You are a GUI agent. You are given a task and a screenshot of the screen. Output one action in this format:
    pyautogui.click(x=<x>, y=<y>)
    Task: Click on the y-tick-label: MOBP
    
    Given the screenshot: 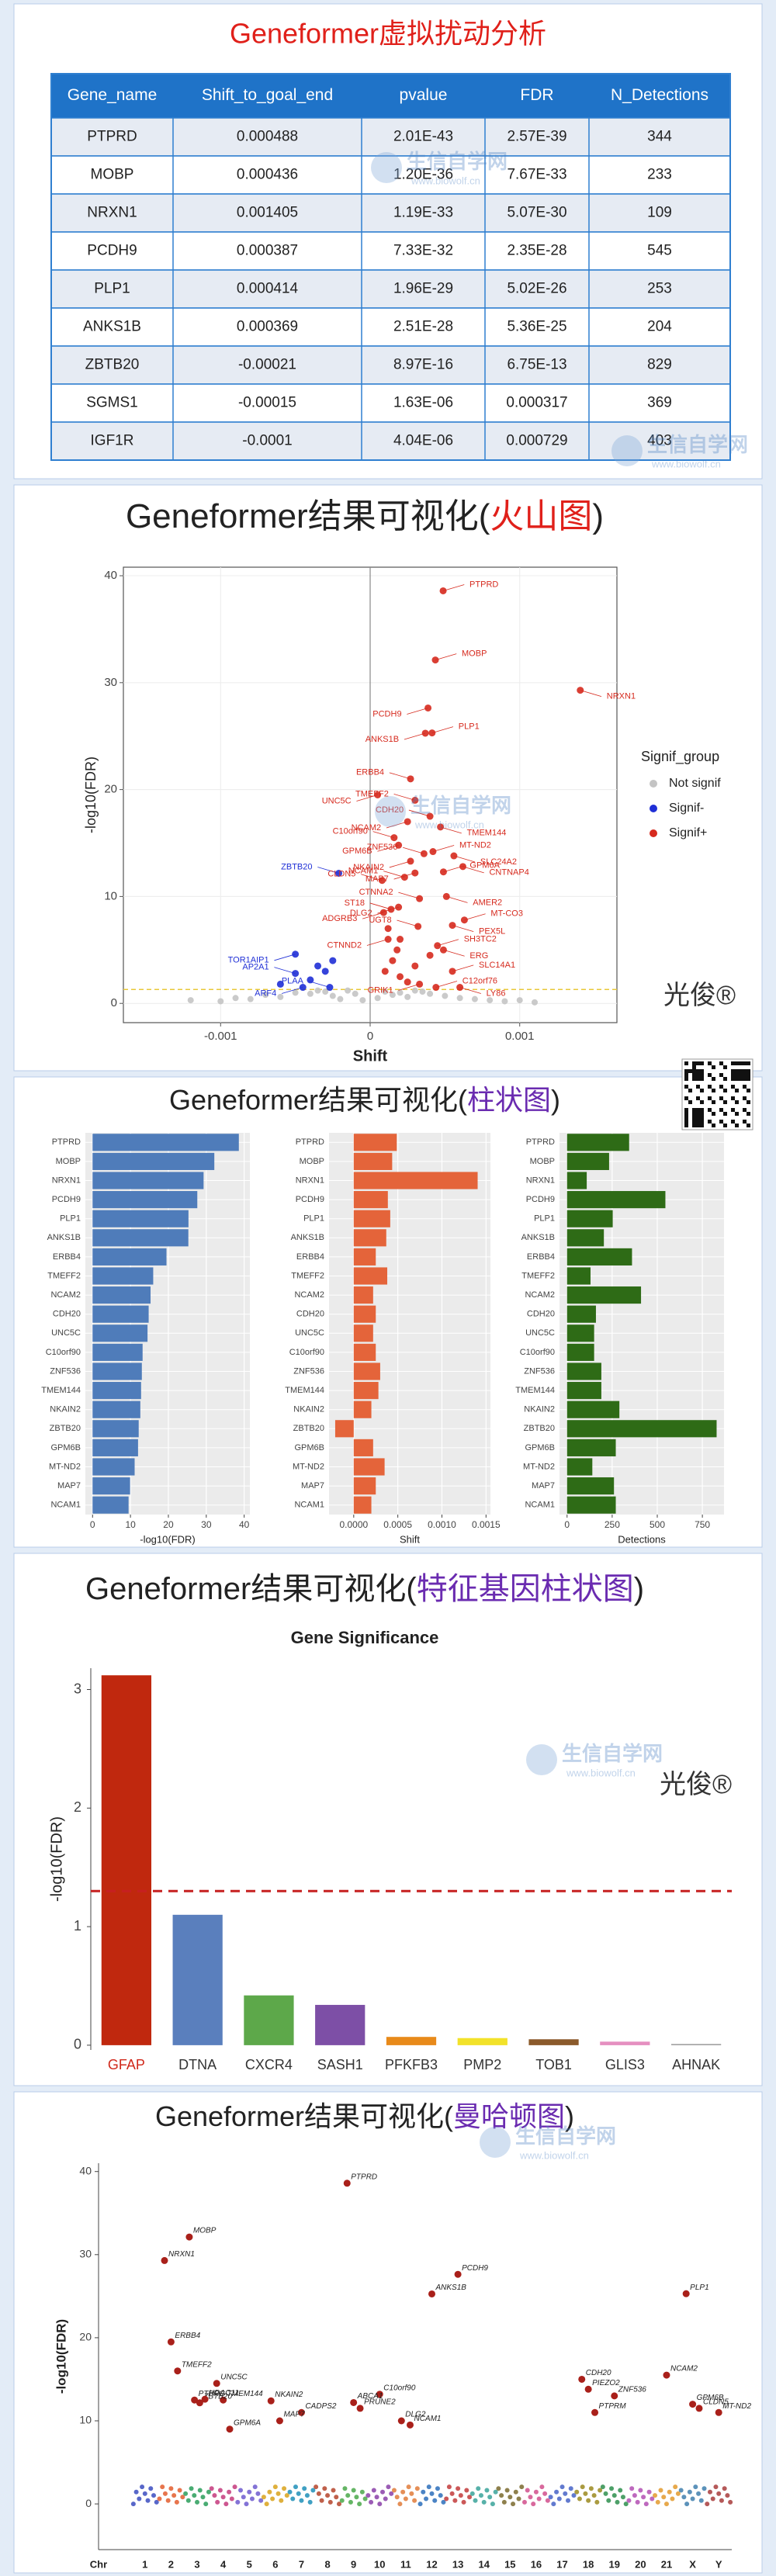 What is the action you would take?
    pyautogui.click(x=312, y=1161)
    